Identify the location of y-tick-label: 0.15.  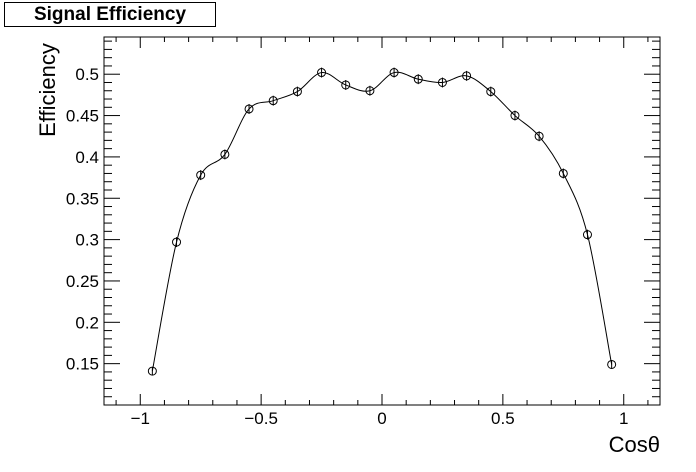
(82, 364).